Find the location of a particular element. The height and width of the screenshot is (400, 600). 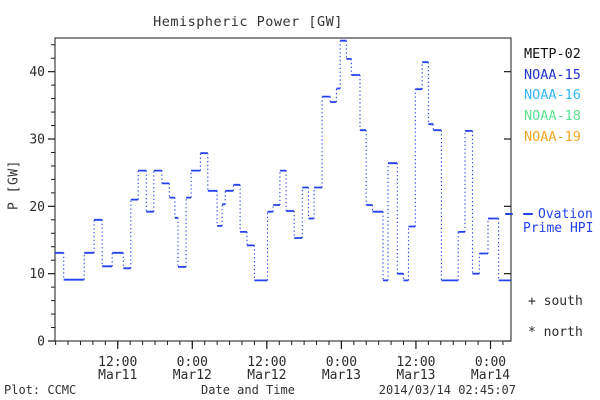

x-tick-date-label: Mar11 is located at coordinates (117, 375).